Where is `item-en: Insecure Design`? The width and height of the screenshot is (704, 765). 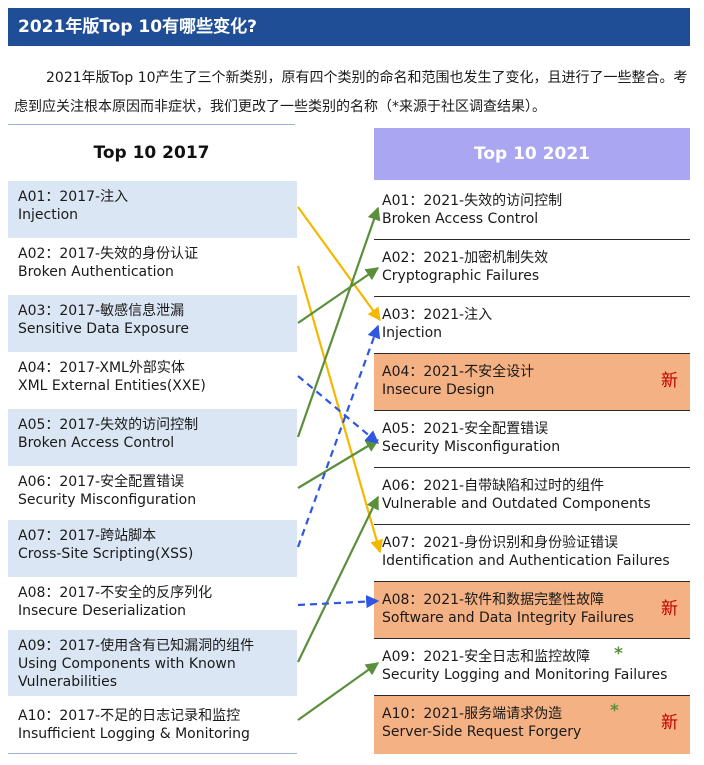
item-en: Insecure Design is located at coordinates (438, 390).